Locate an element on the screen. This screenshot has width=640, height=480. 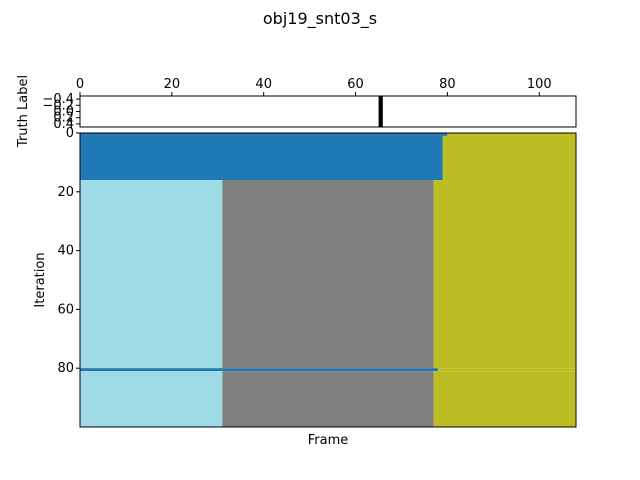
truth-marker is located at coordinates (380, 111).